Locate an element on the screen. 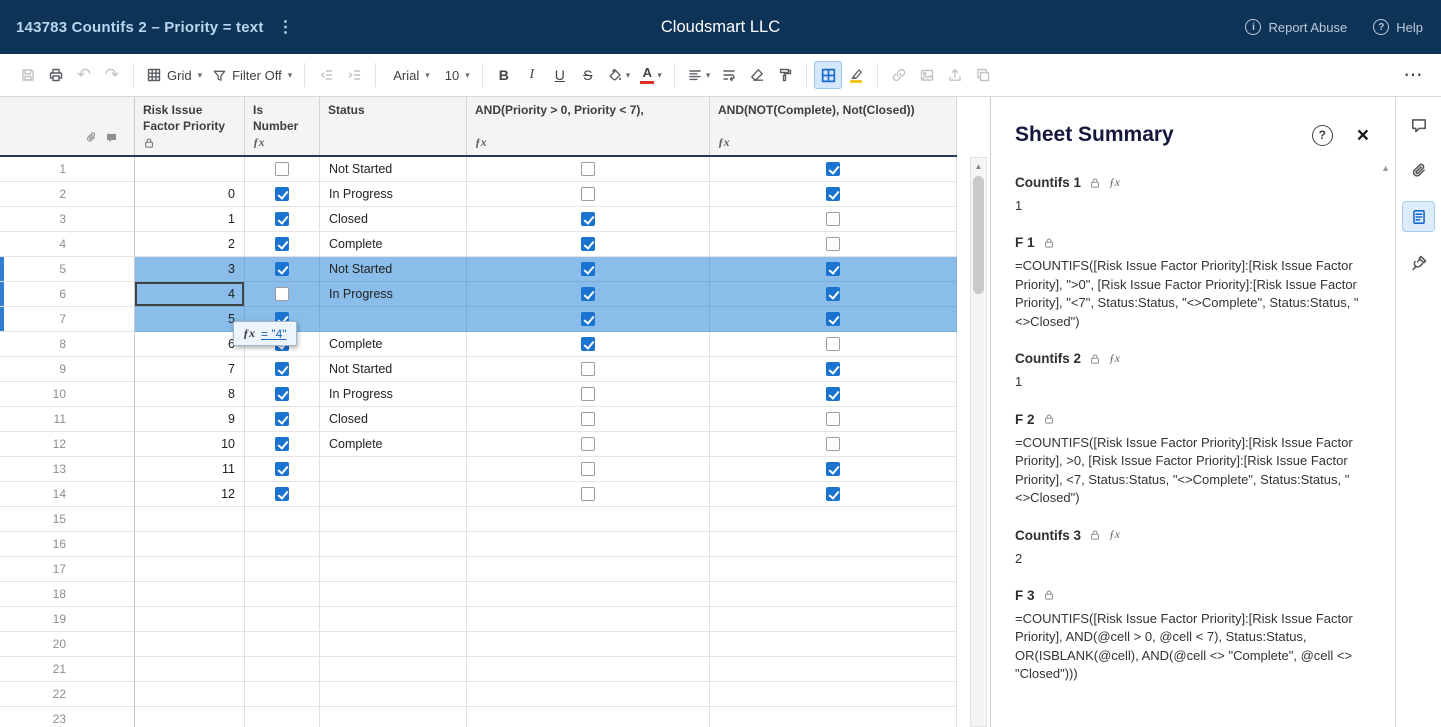  row-header: 13 is located at coordinates (67, 469).